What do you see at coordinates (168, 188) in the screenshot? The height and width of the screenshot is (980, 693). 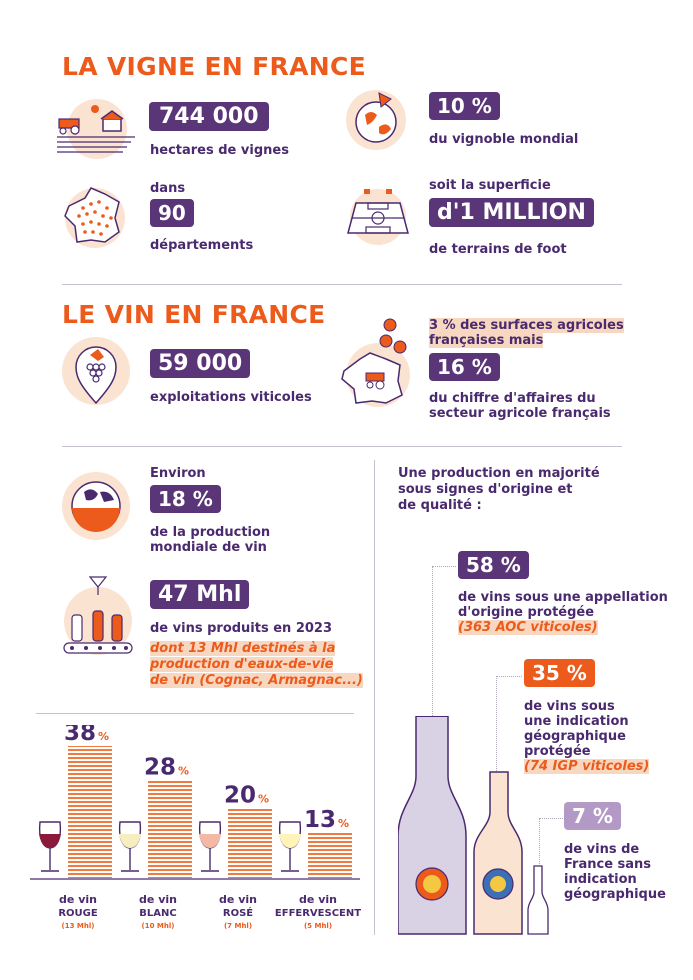 I see `stat-departments-pre: dans` at bounding box center [168, 188].